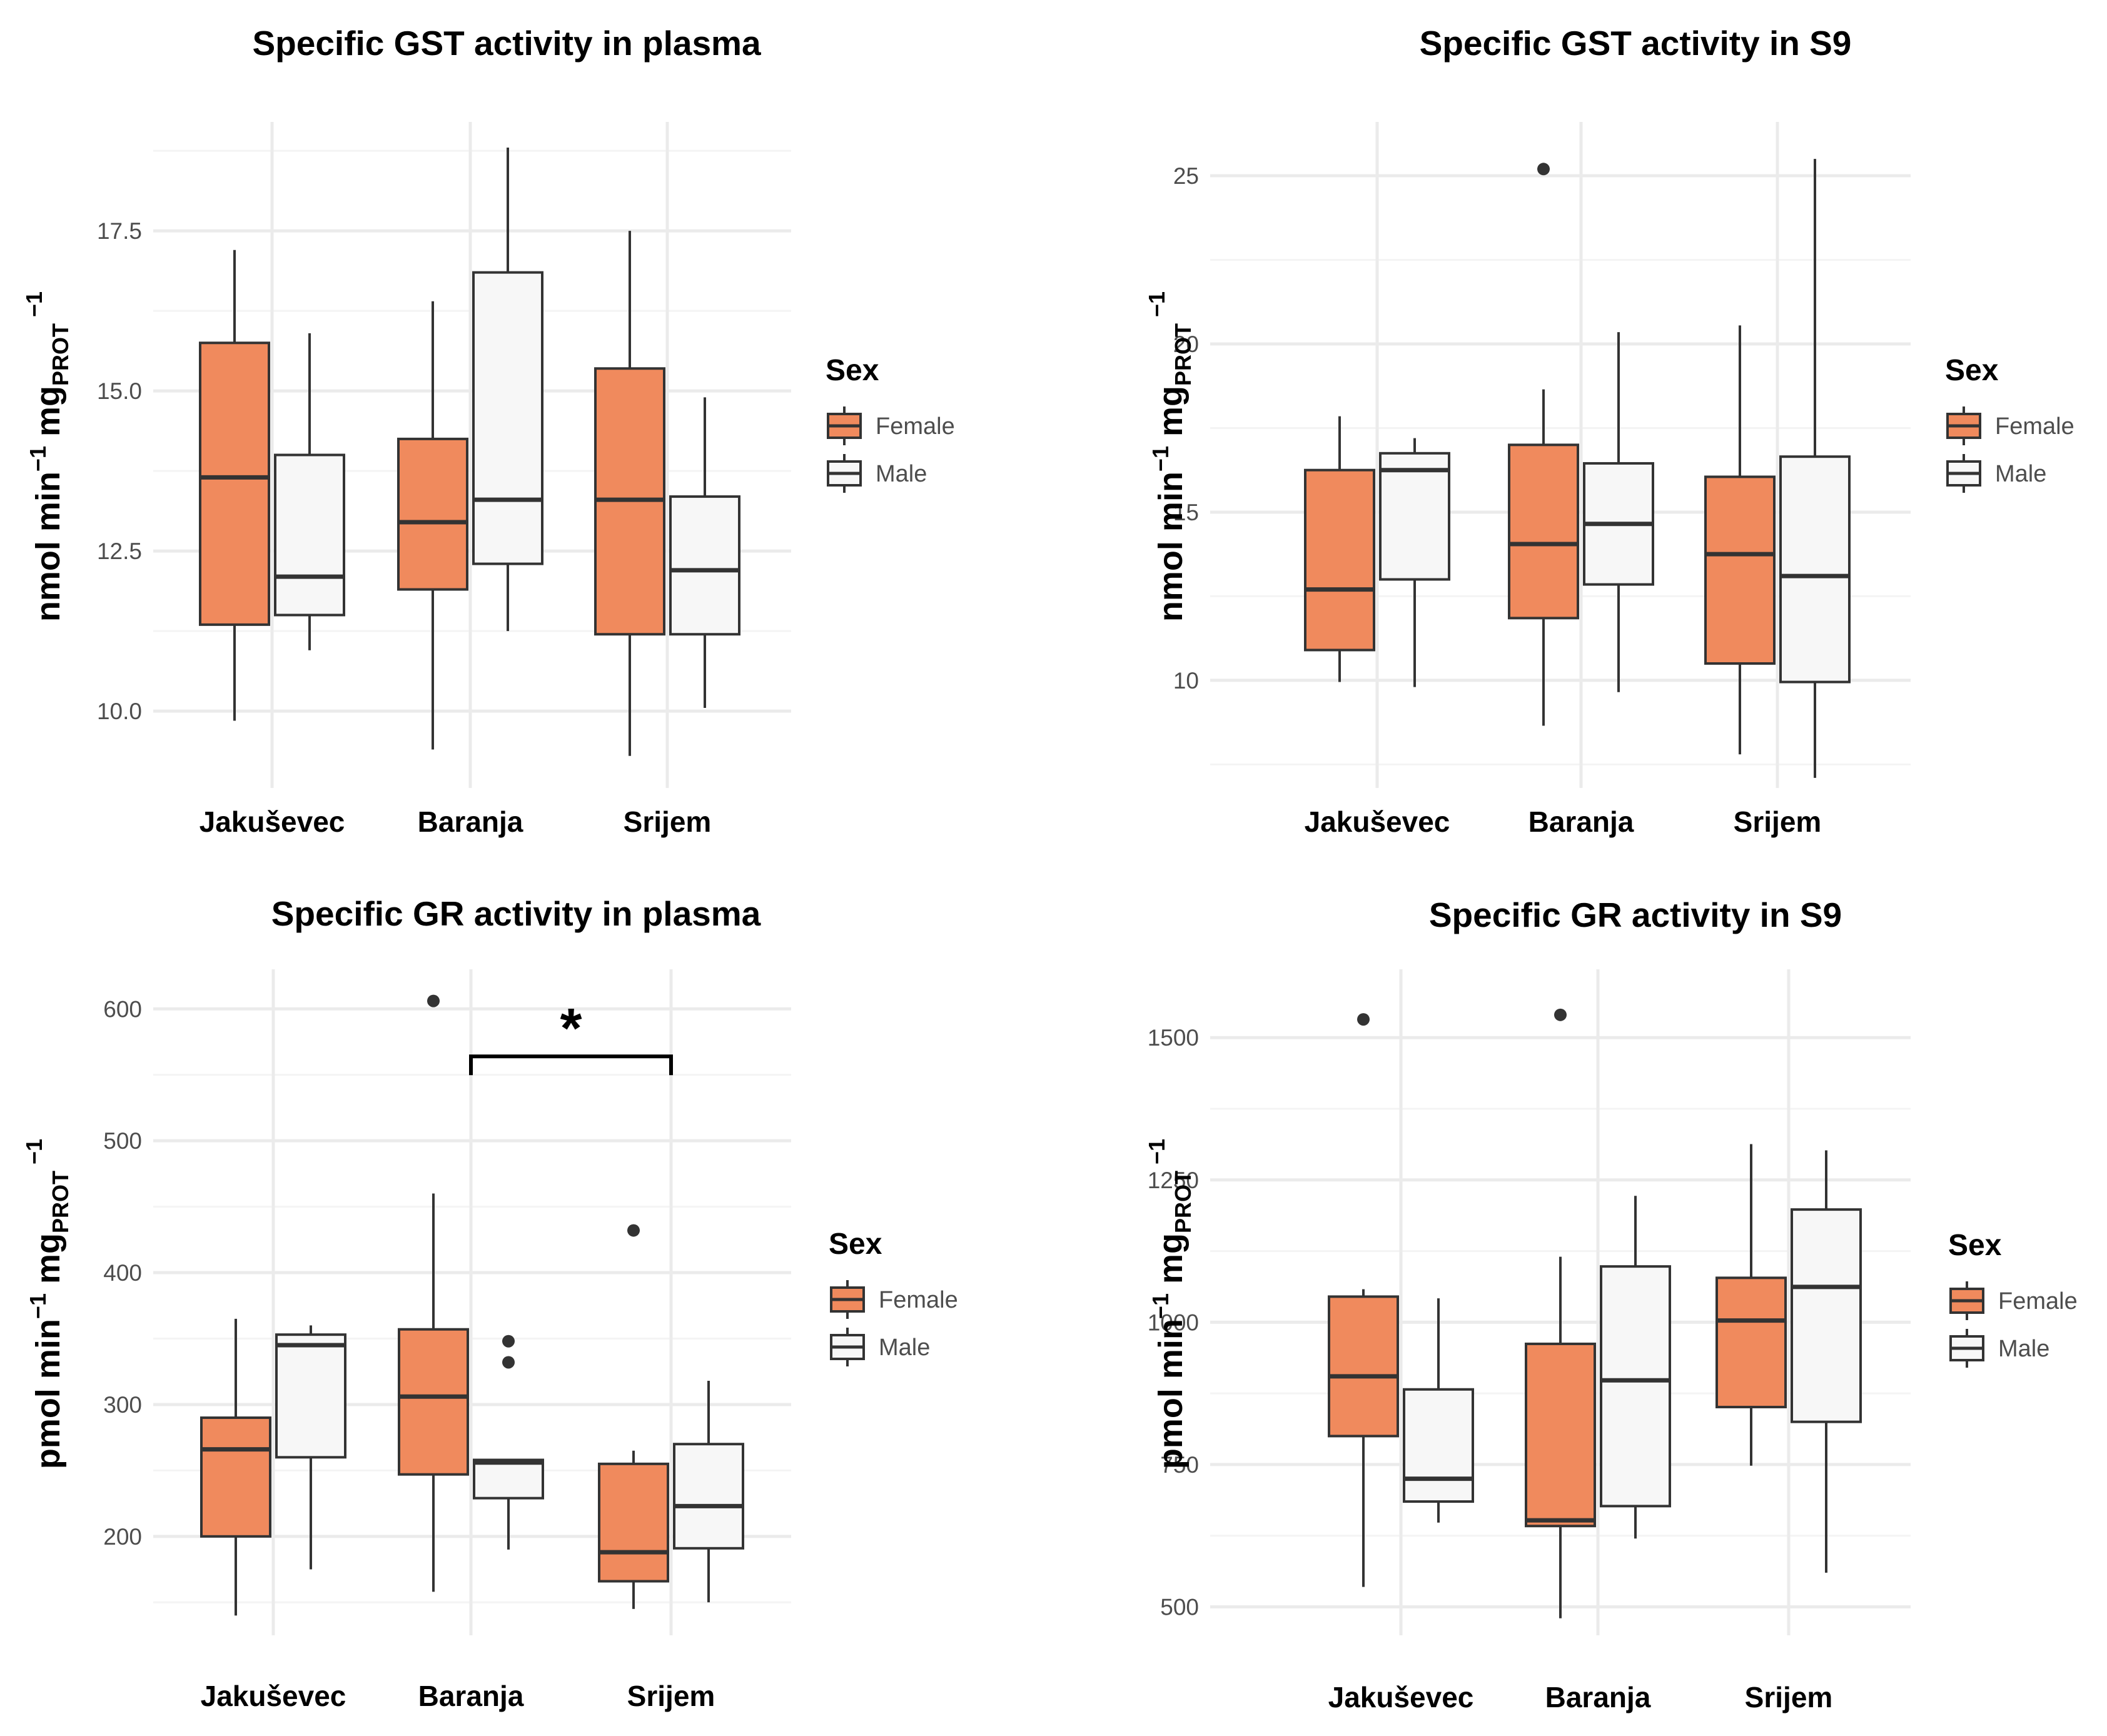  I want to click on chart-title: Specific GST activity in S9, so click(1636, 43).